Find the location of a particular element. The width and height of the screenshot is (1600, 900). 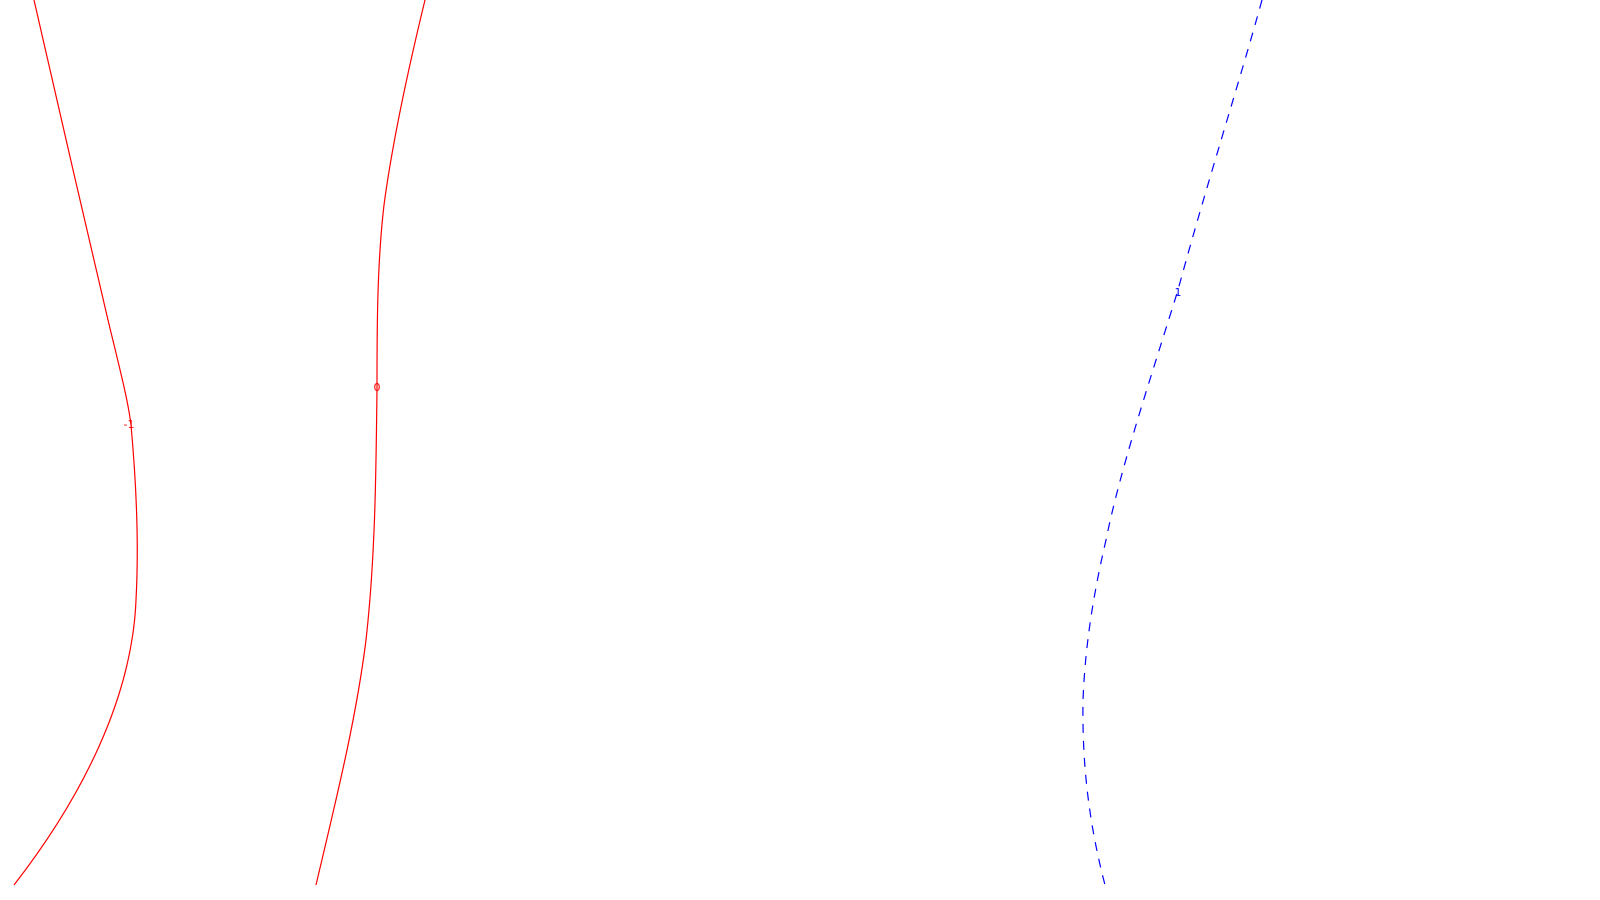

contour-line-0: 0 is located at coordinates (370, 443).